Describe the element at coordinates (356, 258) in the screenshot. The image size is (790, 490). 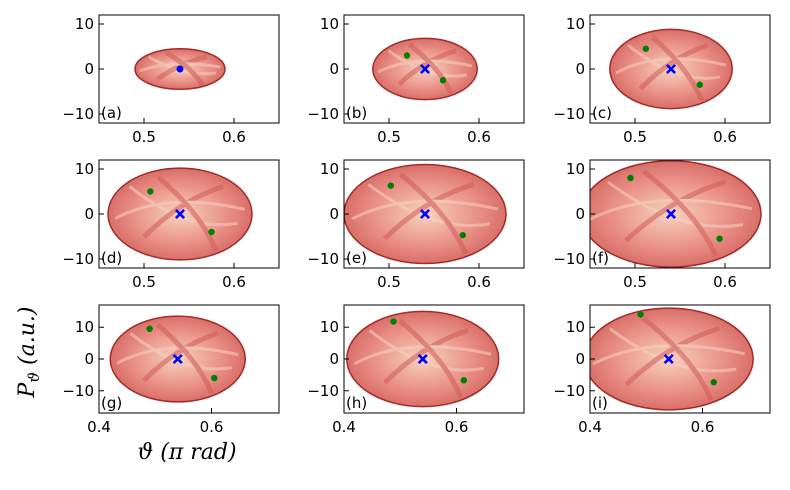
I see `panel-label: (e)` at that location.